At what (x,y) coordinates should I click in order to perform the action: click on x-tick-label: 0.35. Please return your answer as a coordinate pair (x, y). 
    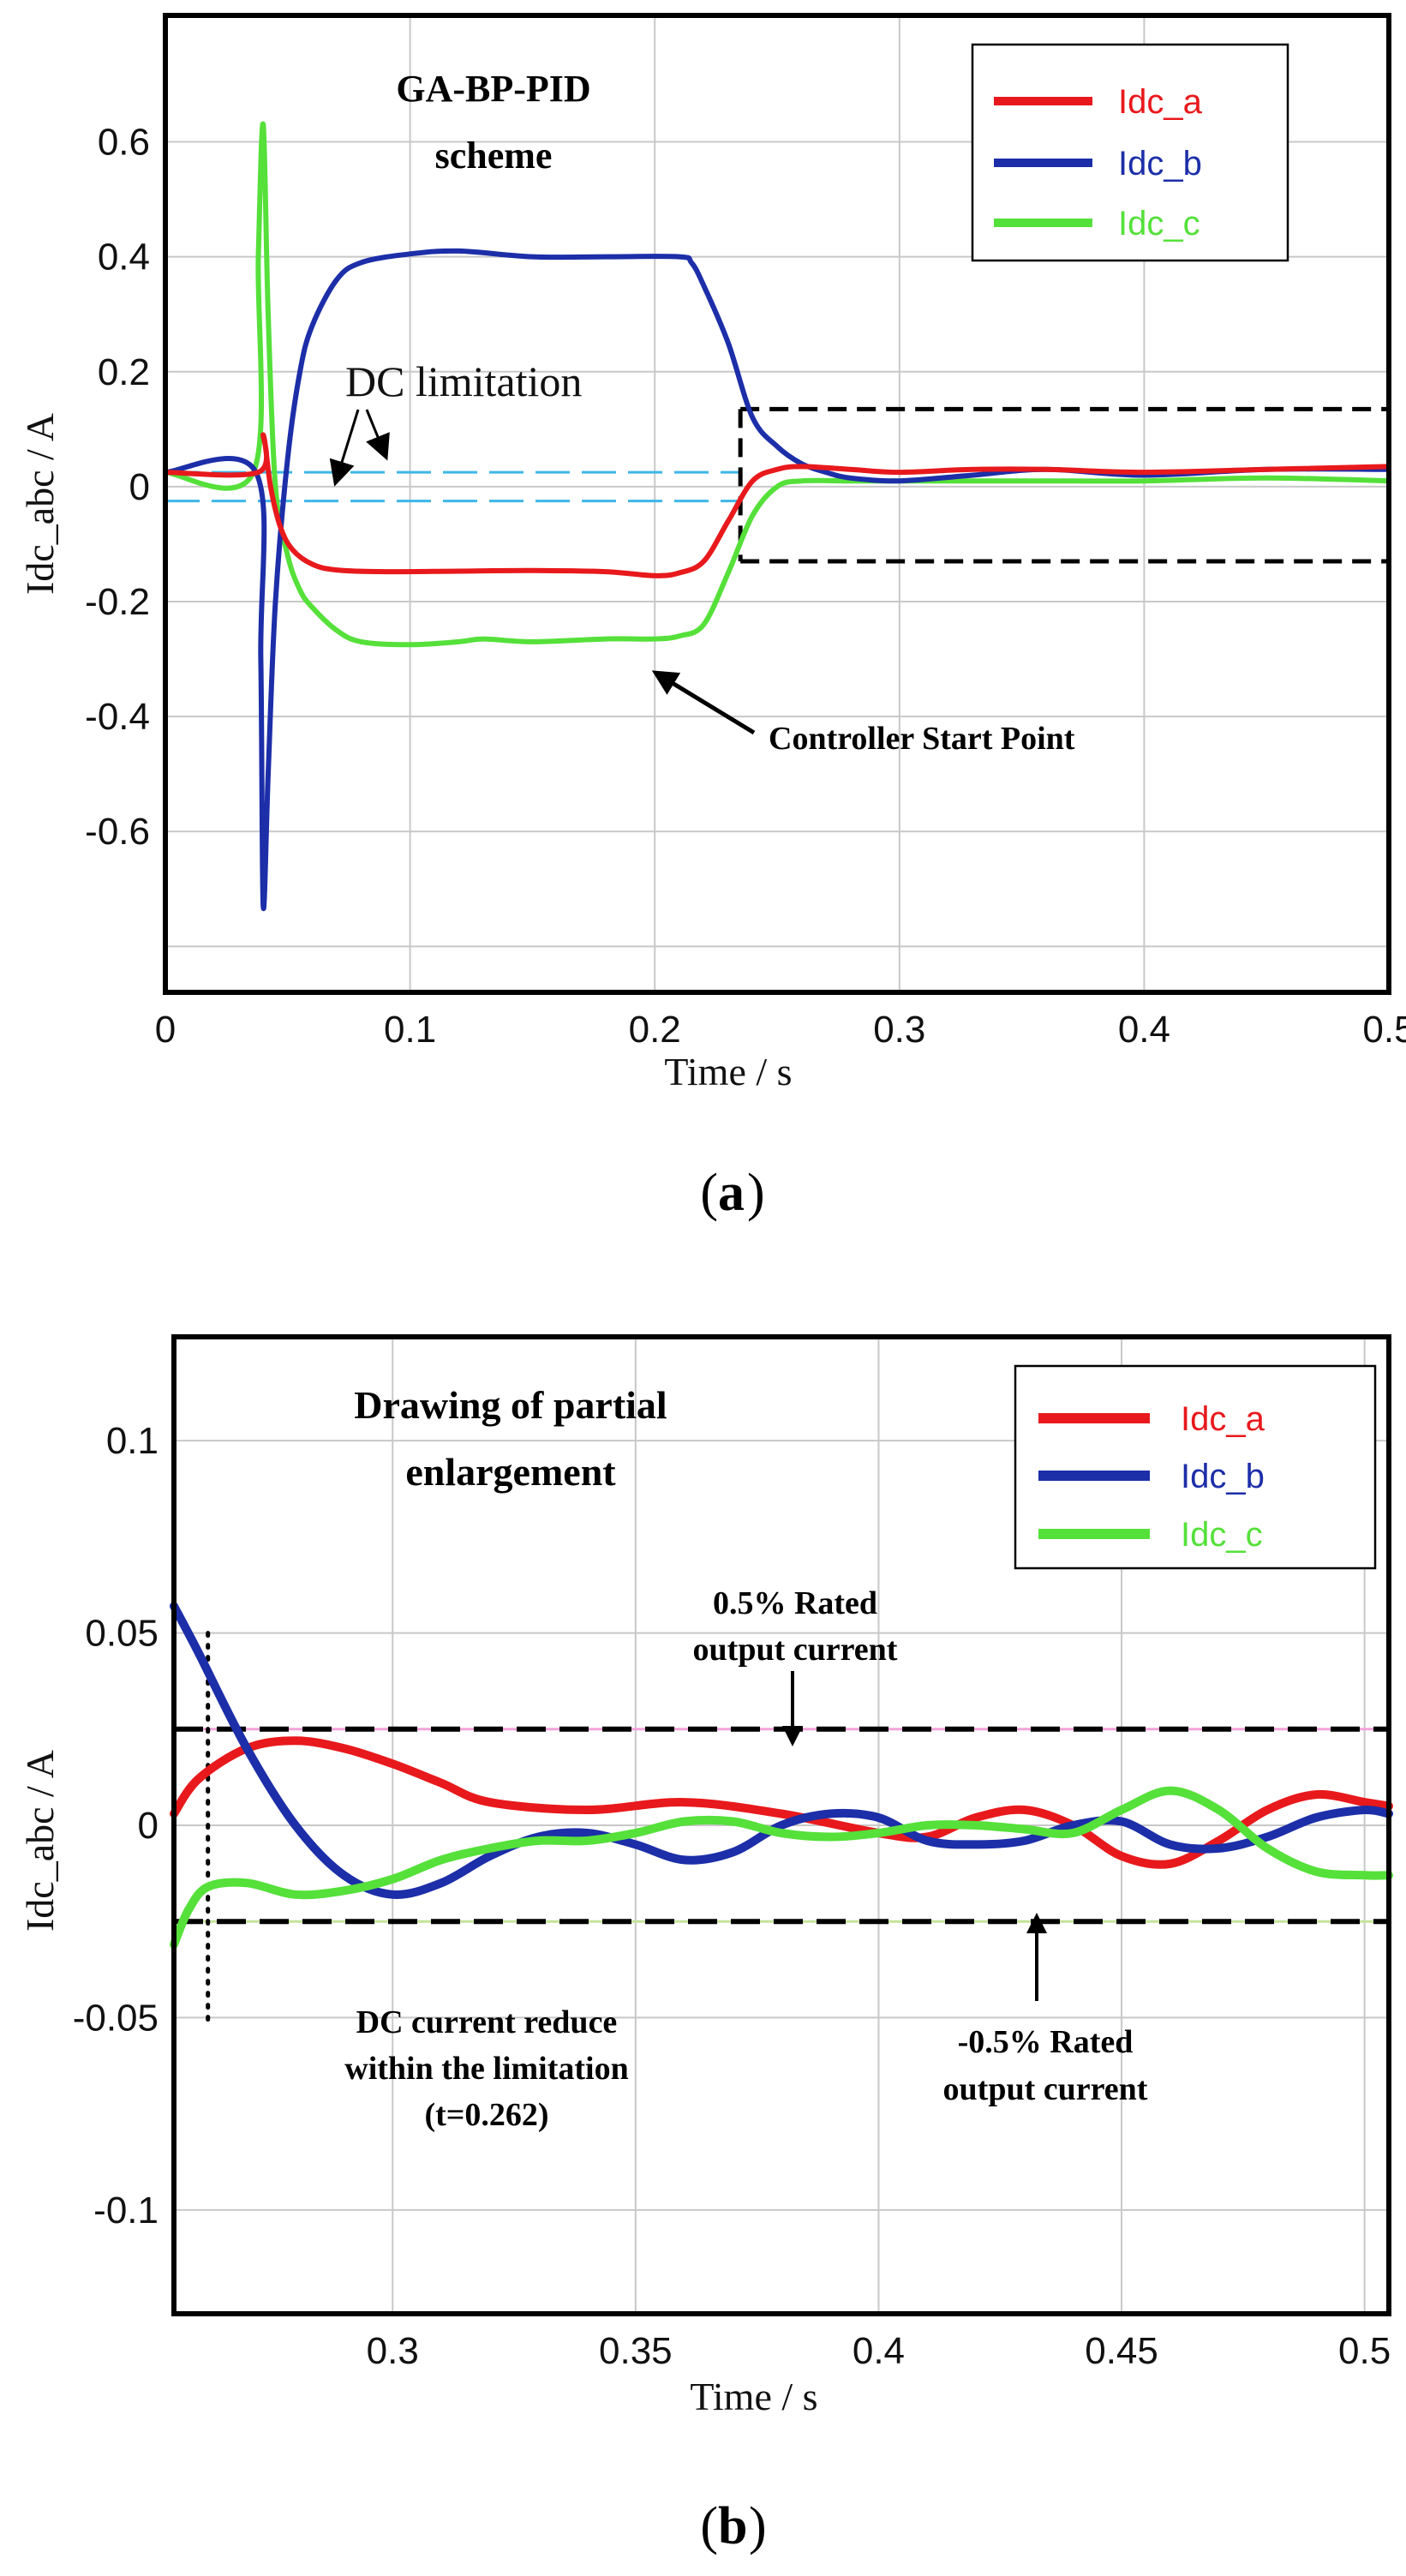
    Looking at the image, I should click on (636, 2351).